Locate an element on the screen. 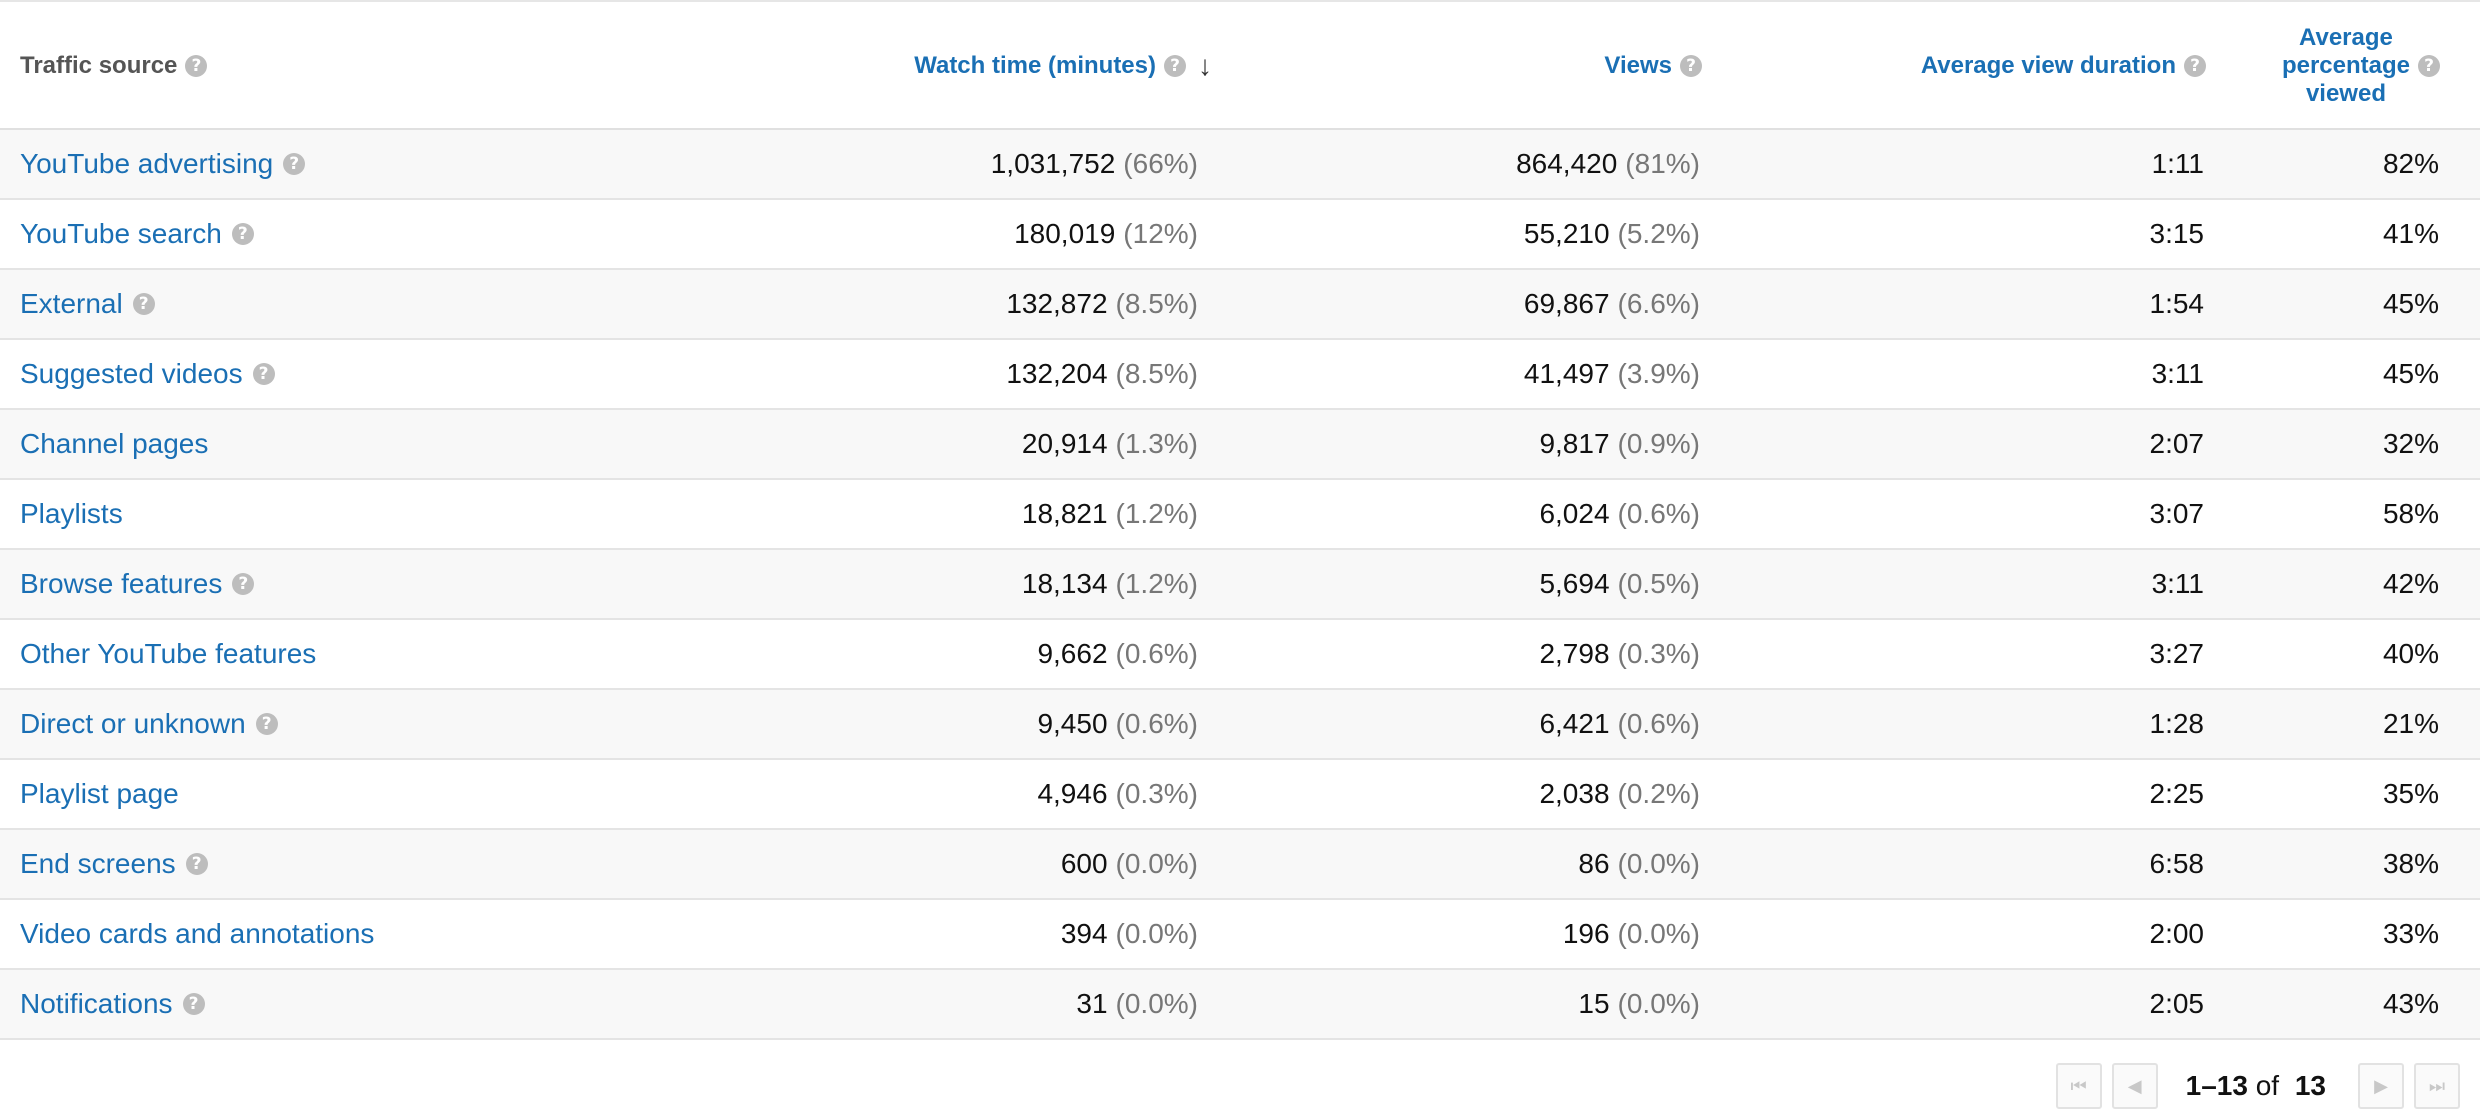  traffic-source-link: Video cards and annotations is located at coordinates (197, 933).